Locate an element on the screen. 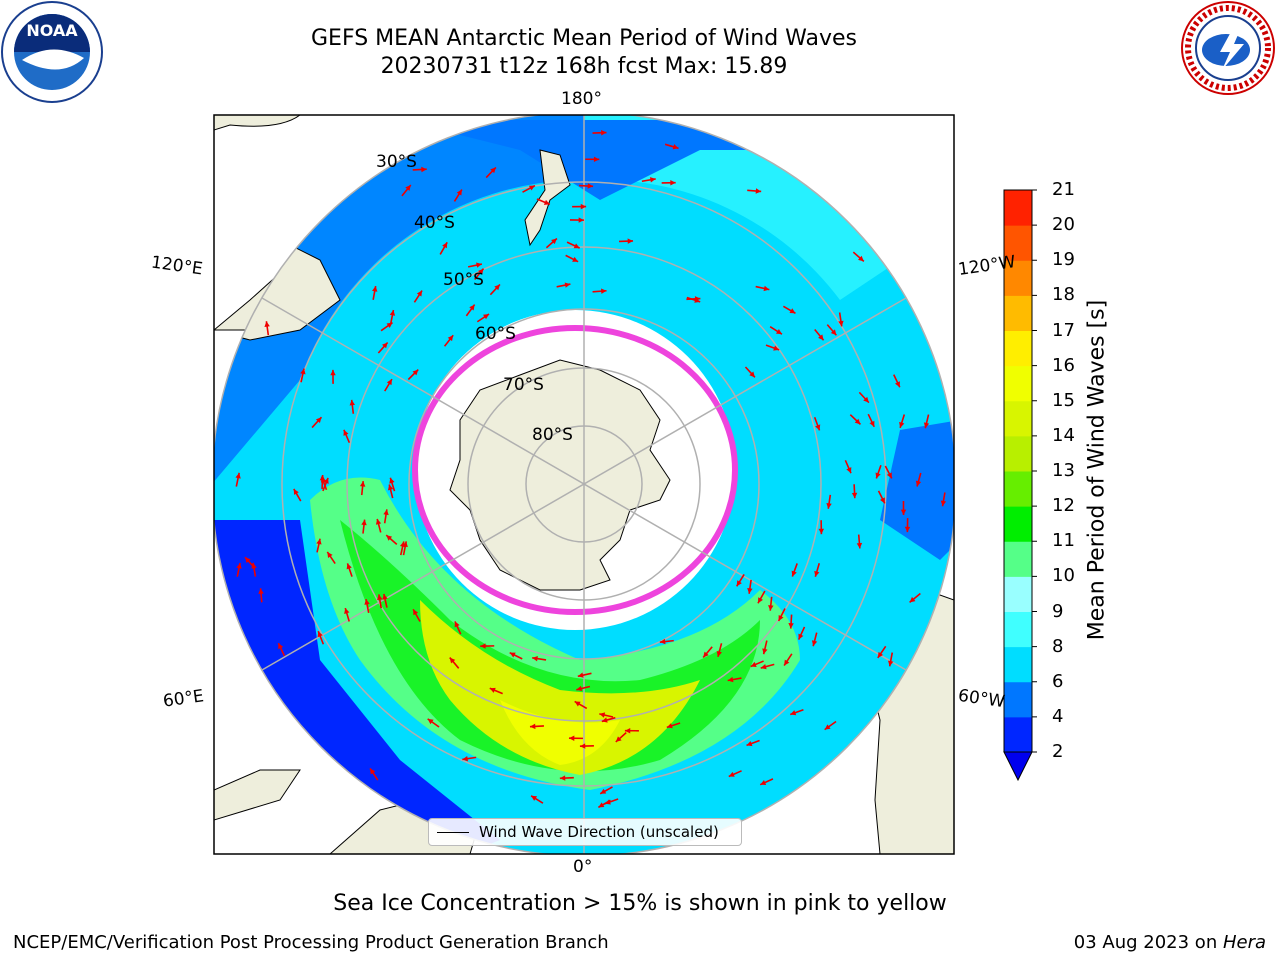 This screenshot has height=960, width=1280. svg-text: NOAA is located at coordinates (52, 30).